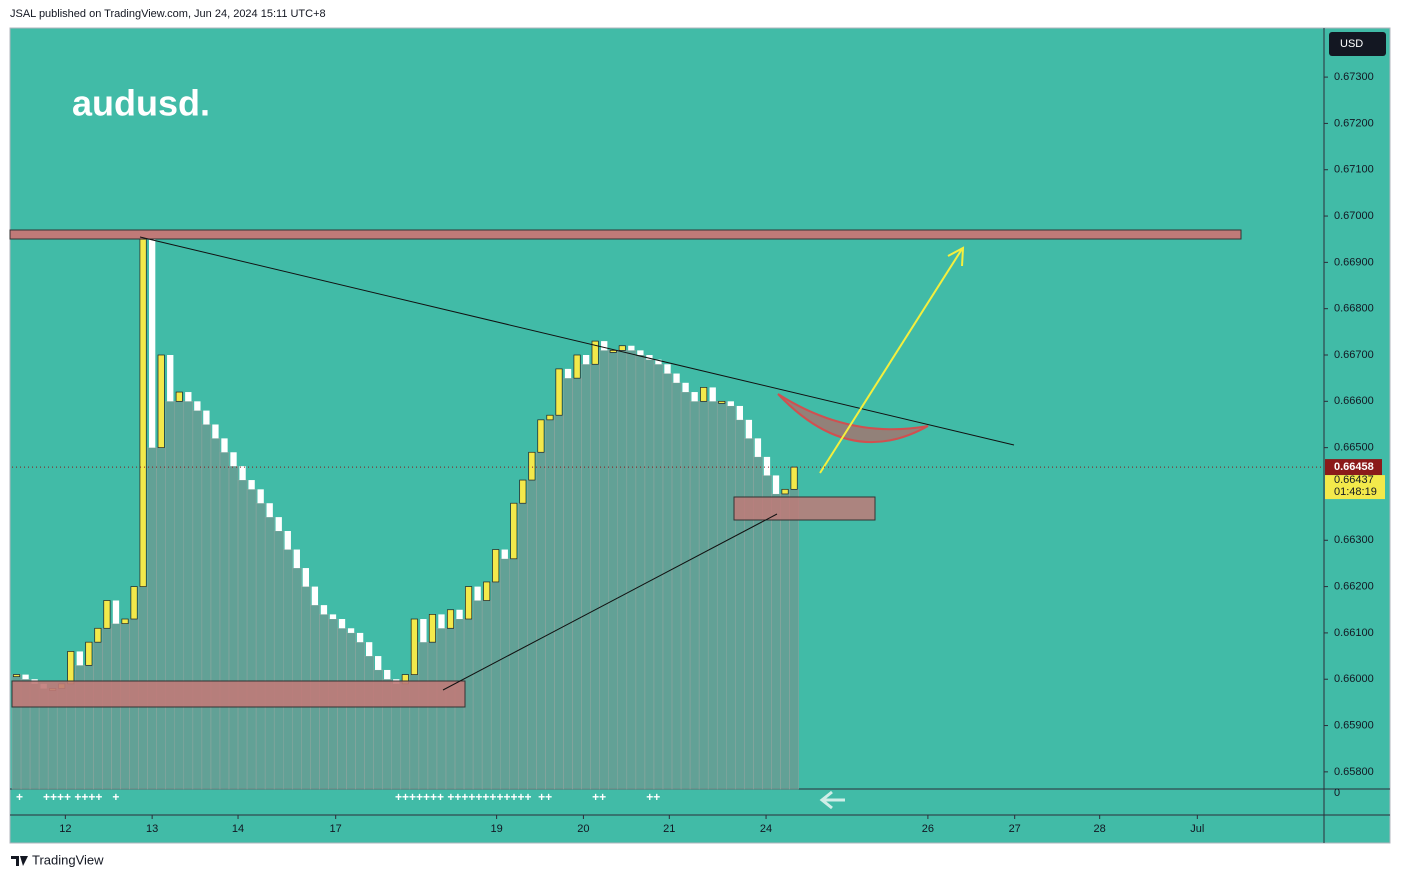  What do you see at coordinates (1197, 829) in the screenshot?
I see `x-tick-label: Jul` at bounding box center [1197, 829].